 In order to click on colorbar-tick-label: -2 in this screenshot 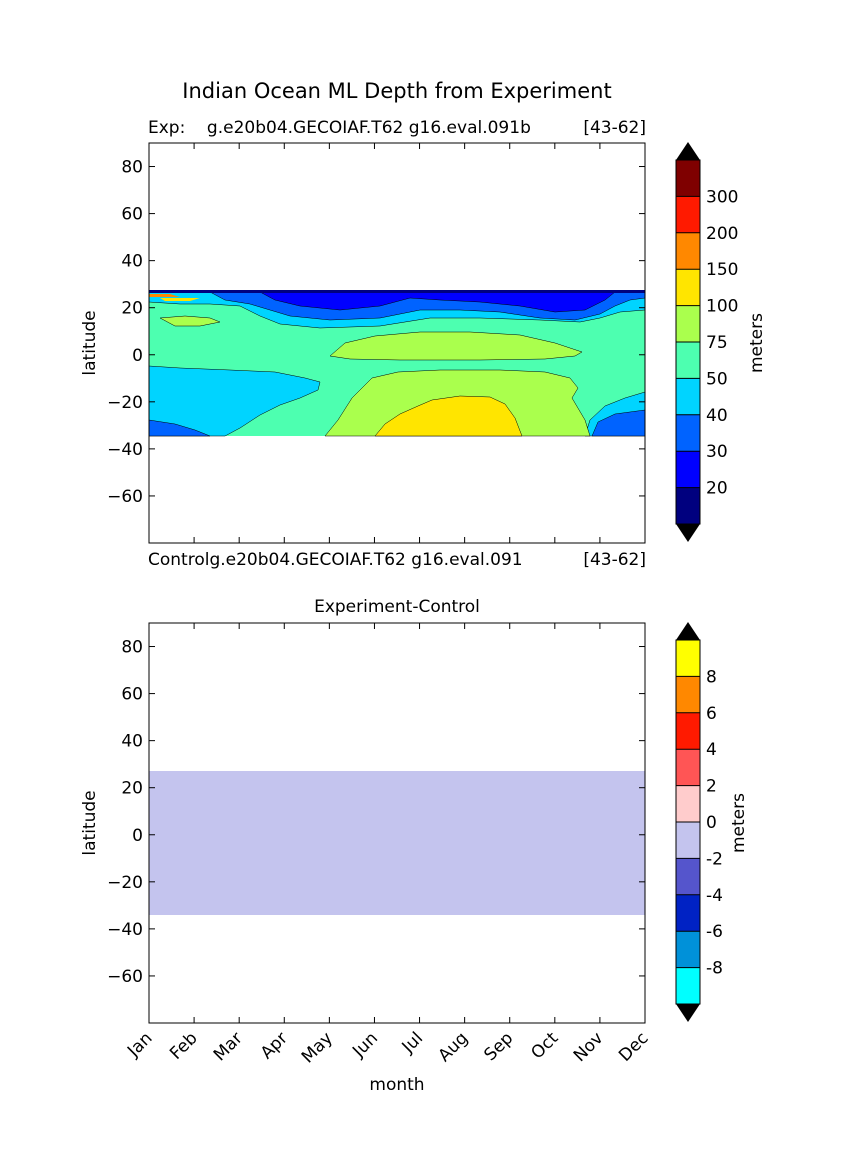, I will do `click(714, 859)`.